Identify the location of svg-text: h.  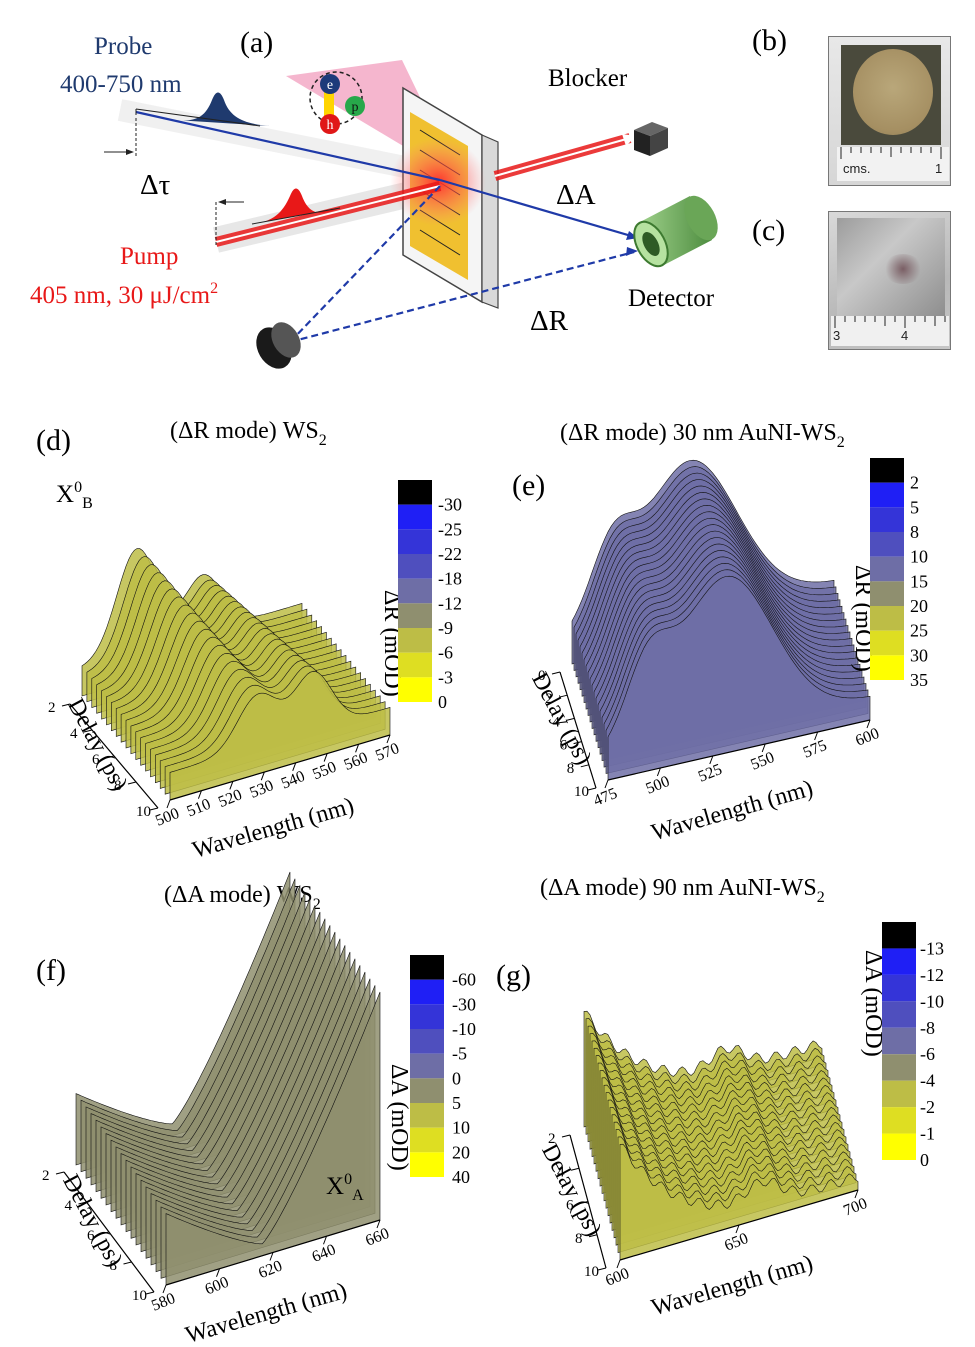
(330, 125).